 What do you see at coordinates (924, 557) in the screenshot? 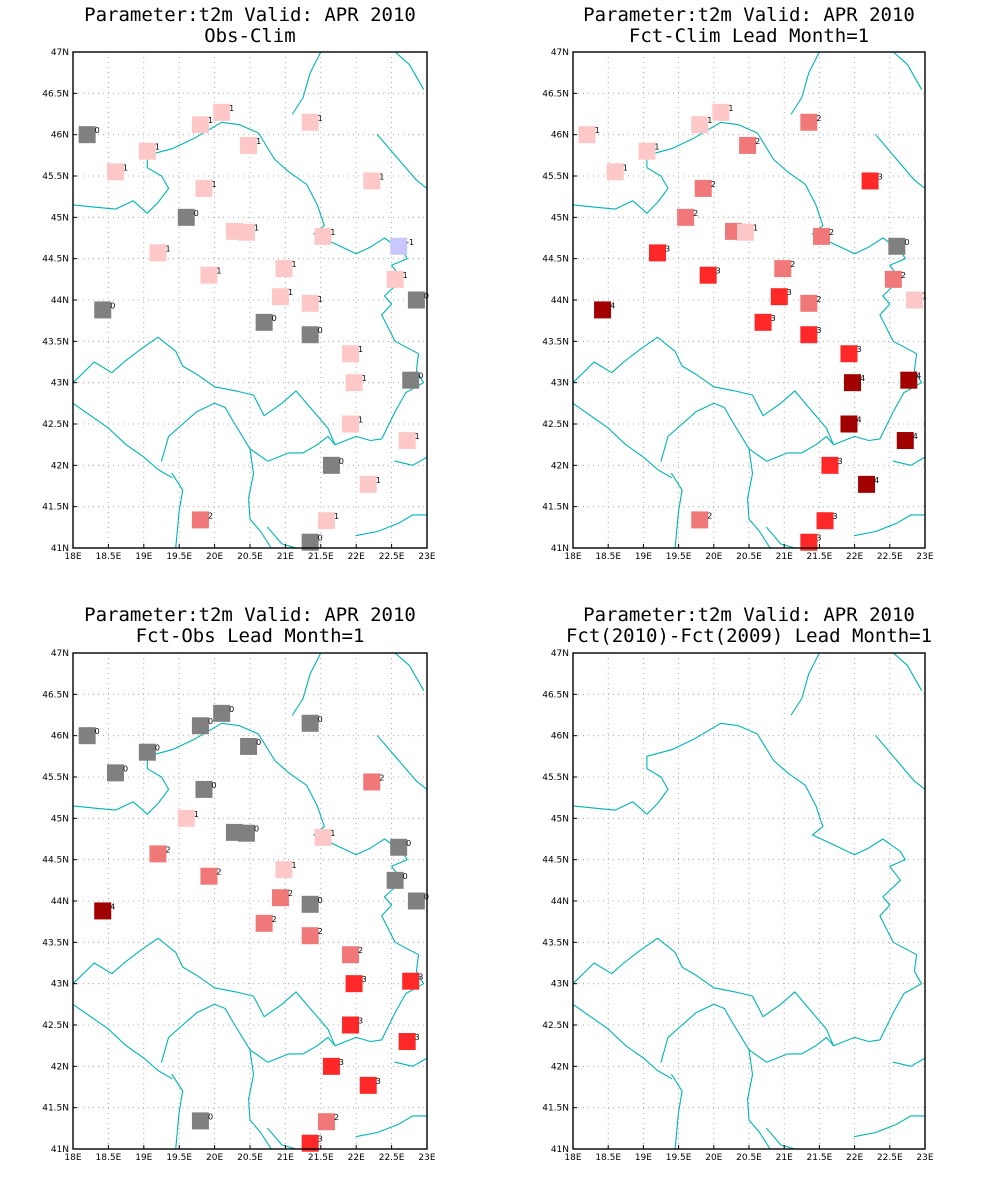
I see `panel-2-x-tick-label: 23E` at bounding box center [924, 557].